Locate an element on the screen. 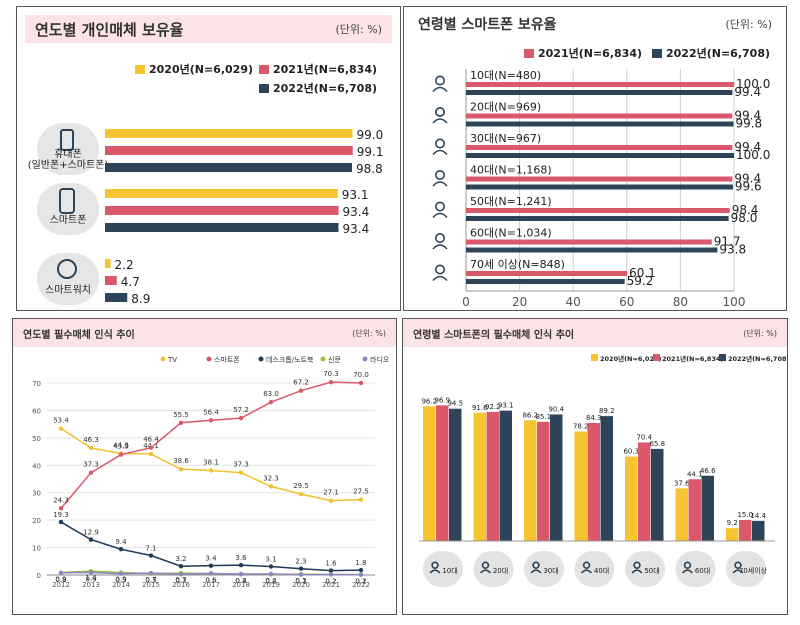 The height and width of the screenshot is (625, 800). data-label: 37.3 is located at coordinates (241, 465).